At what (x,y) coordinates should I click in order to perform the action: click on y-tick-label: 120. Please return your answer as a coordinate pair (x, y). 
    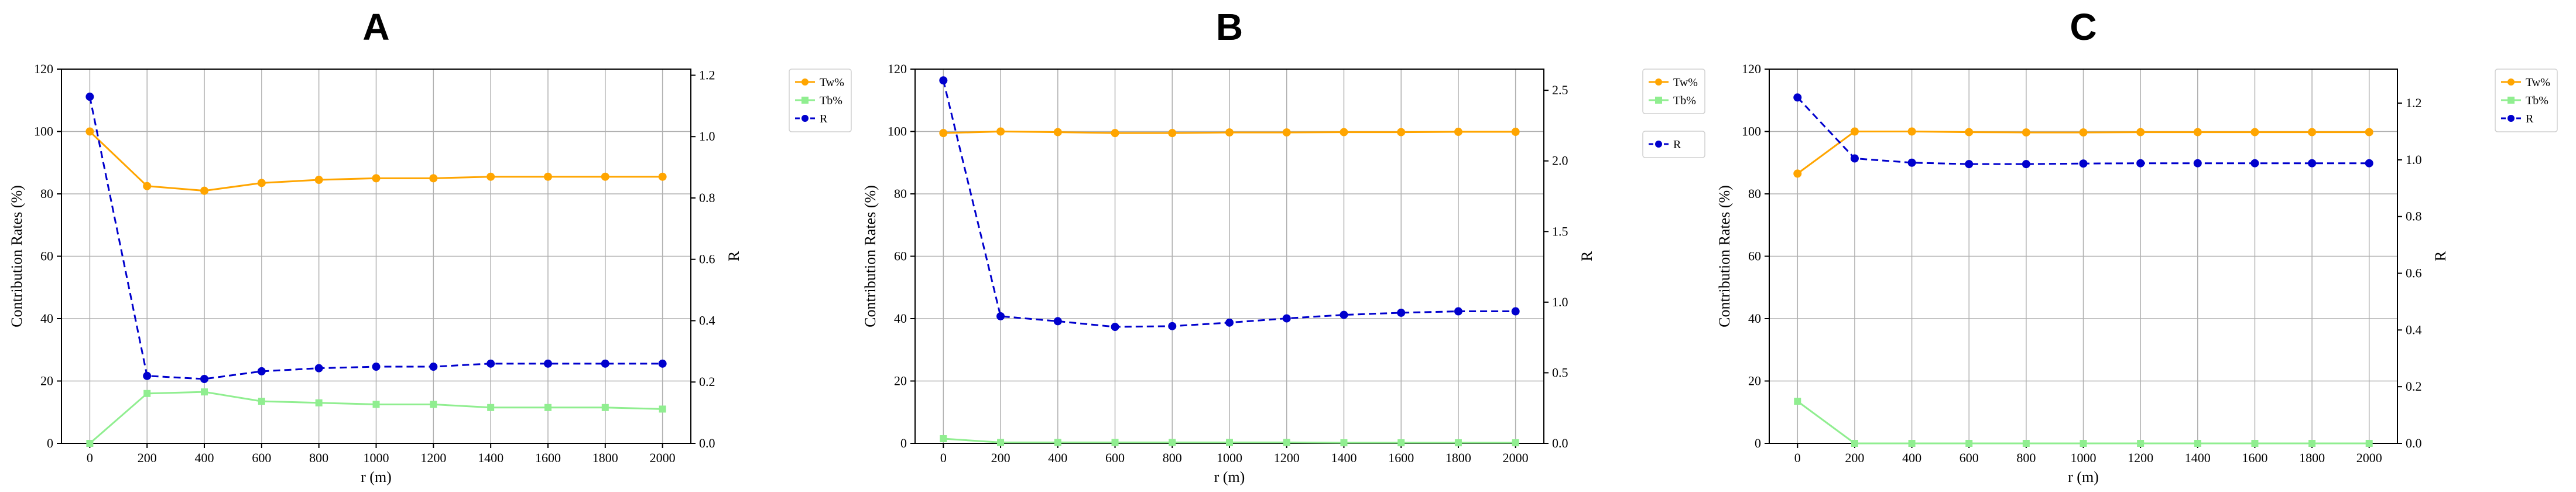
    Looking at the image, I should click on (1751, 69).